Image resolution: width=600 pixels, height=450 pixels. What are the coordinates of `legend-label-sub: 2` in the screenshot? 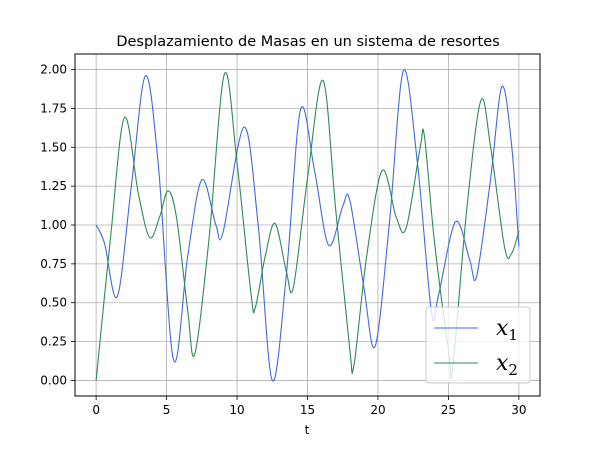 It's located at (513, 370).